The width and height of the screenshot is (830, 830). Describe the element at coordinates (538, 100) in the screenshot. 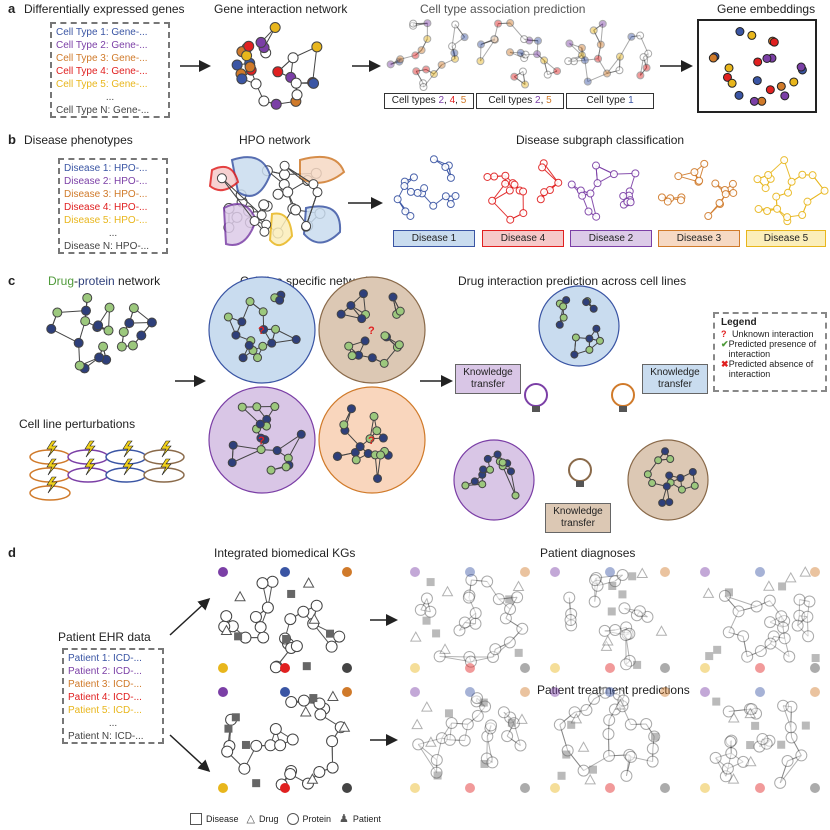

I see `chip-number: 2` at that location.